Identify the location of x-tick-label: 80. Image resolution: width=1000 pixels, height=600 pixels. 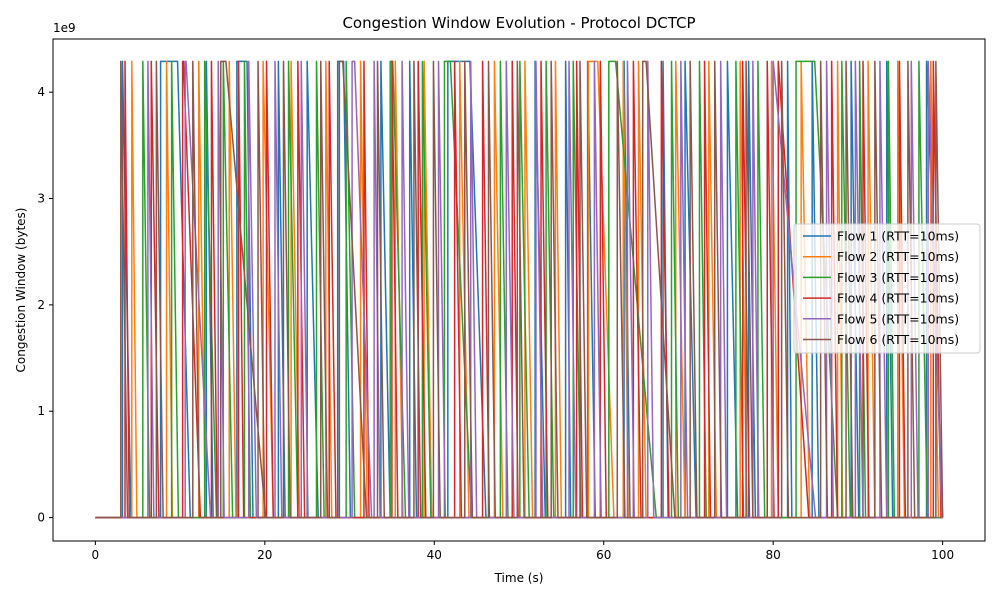
(773, 555).